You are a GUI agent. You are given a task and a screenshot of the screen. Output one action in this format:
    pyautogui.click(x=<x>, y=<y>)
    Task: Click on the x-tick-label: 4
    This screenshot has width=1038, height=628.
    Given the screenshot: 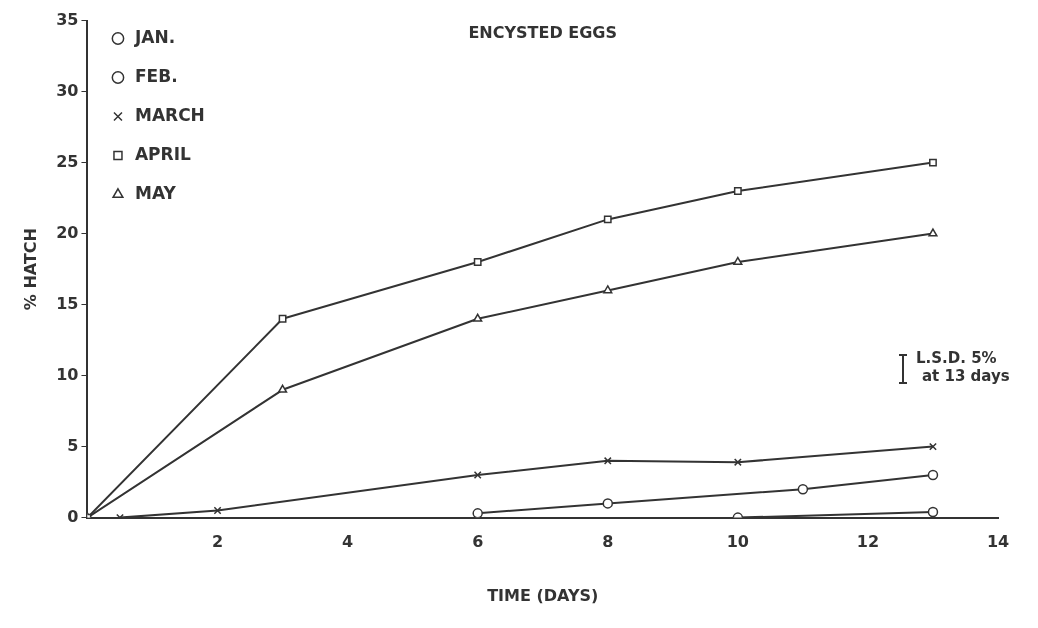 What is the action you would take?
    pyautogui.click(x=348, y=542)
    